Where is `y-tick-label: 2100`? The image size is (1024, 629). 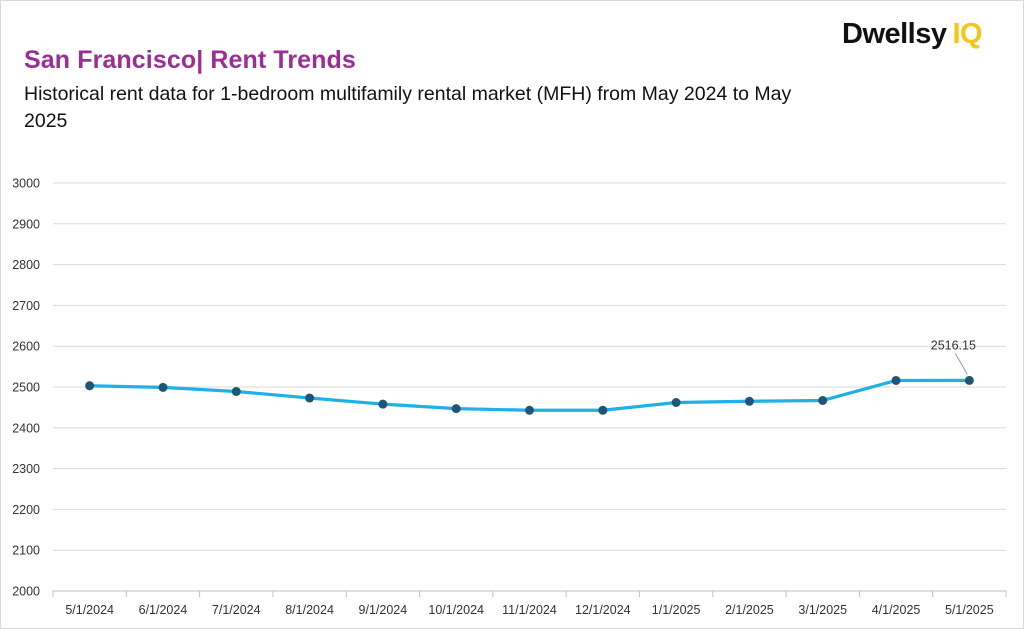
y-tick-label: 2100 is located at coordinates (26, 551).